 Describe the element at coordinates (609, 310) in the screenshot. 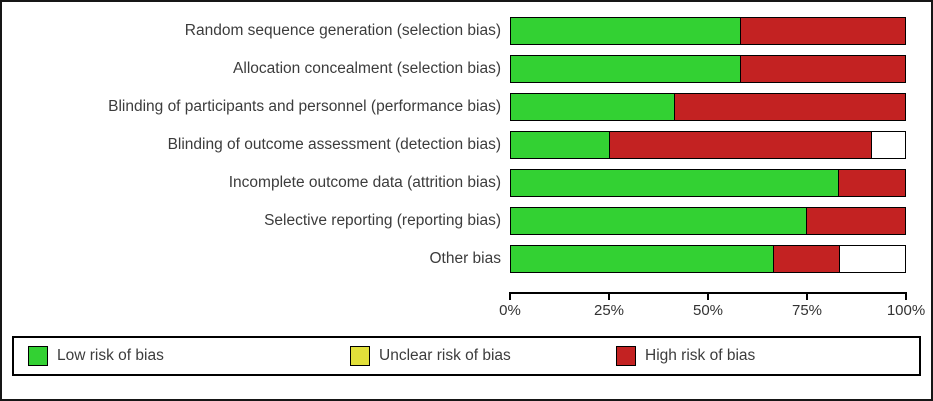

I see `axis-tick-label: 25%` at that location.